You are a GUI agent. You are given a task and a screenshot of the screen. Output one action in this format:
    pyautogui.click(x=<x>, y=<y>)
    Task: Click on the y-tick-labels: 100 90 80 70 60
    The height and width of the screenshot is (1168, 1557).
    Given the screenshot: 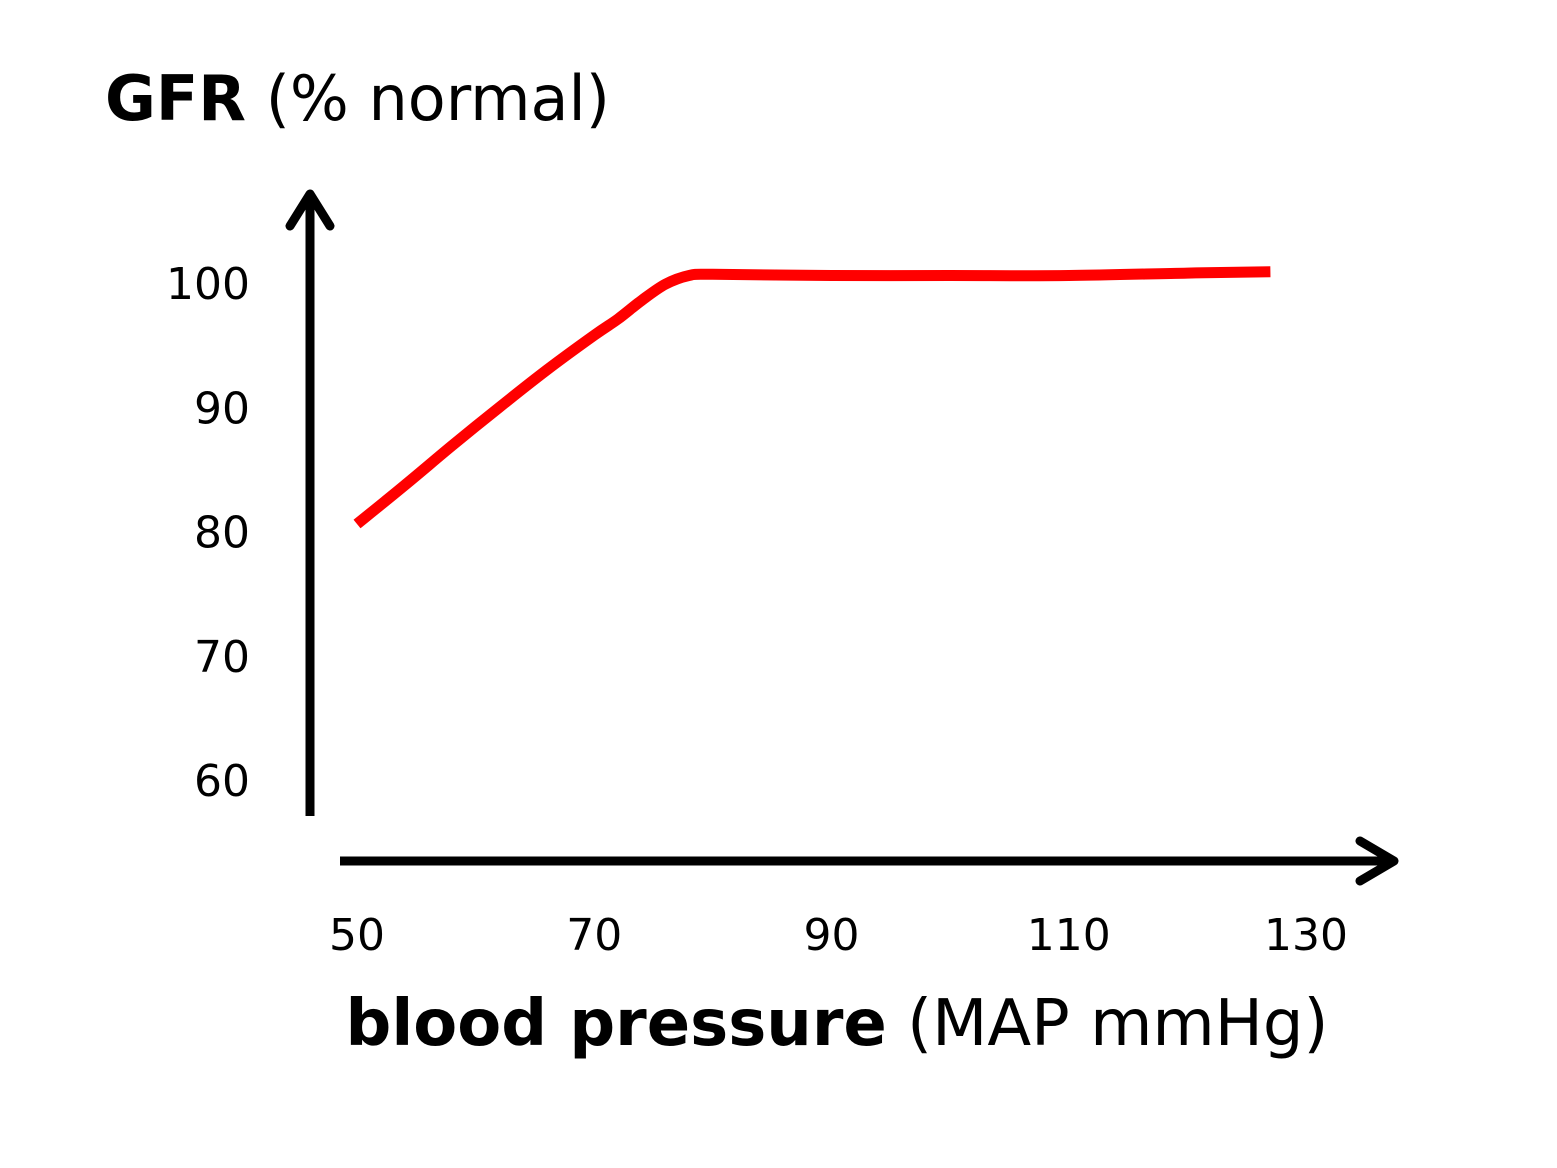 What is the action you would take?
    pyautogui.click(x=208, y=533)
    